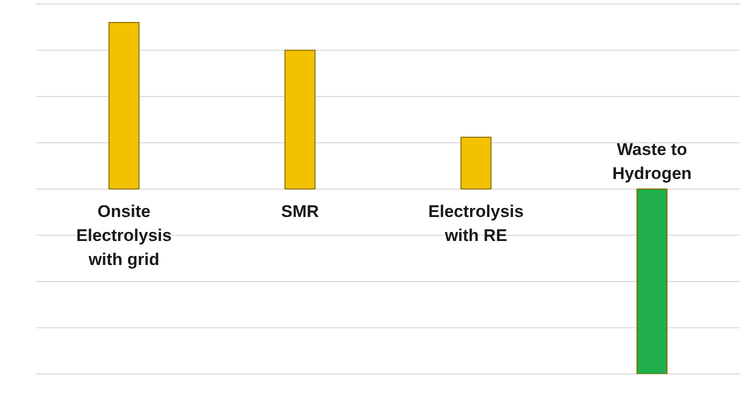 Image resolution: width=744 pixels, height=420 pixels. I want to click on x-tick-label: Onsite Electrolysis with grid, so click(124, 235).